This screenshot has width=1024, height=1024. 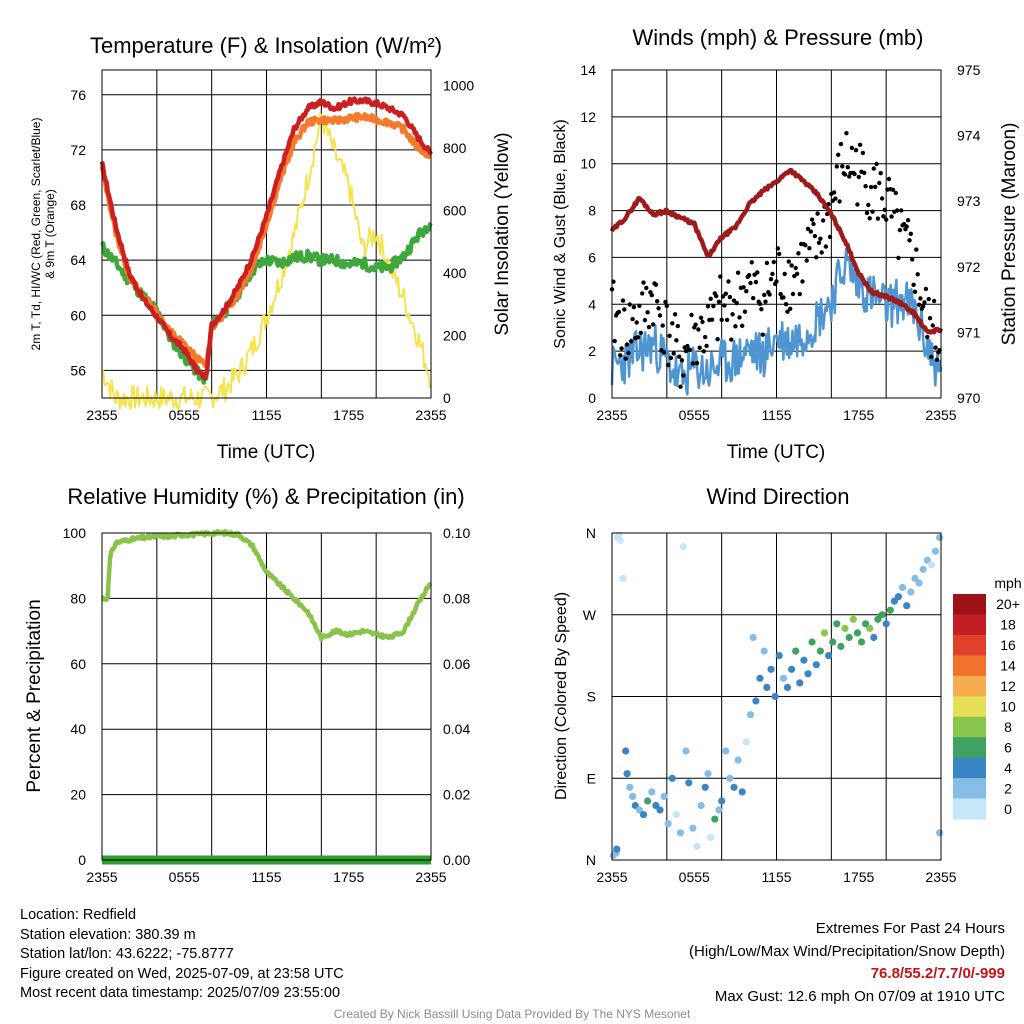 I want to click on y2-tick-label: 800, so click(x=455, y=148).